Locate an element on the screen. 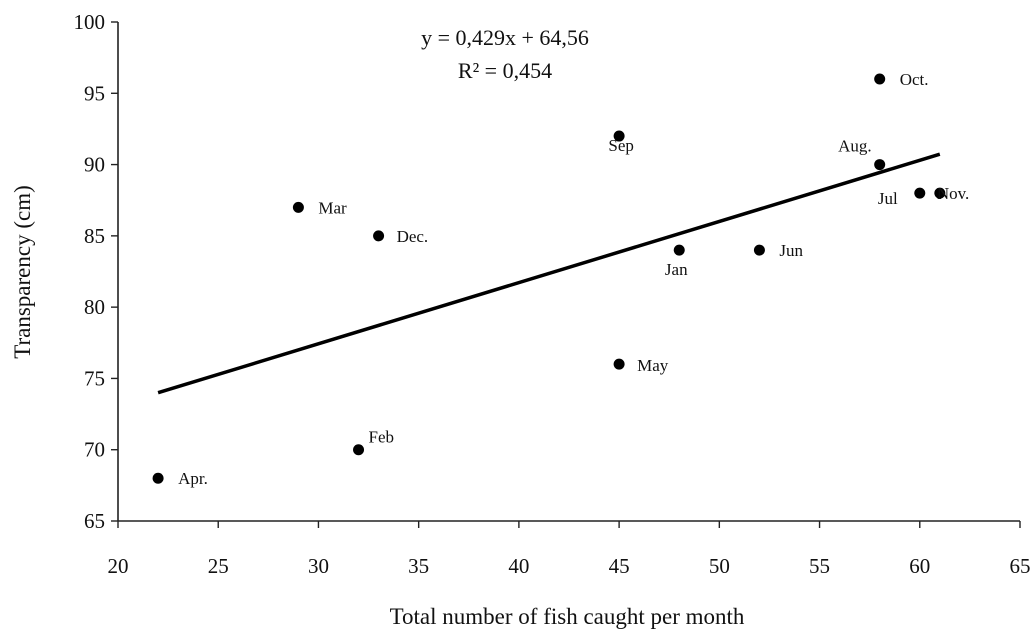 The image size is (1036, 636). point-label: Apr. is located at coordinates (193, 478).